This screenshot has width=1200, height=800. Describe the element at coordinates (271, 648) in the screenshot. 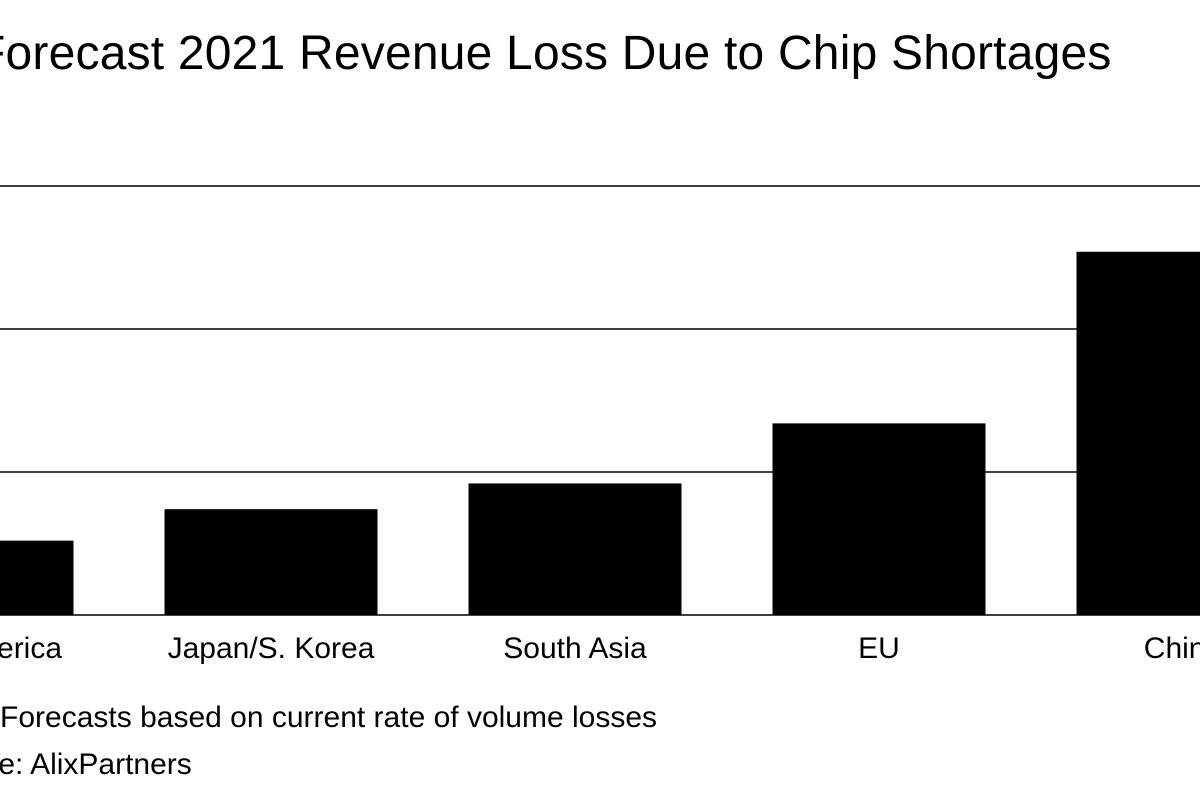

I see `category-label: Japan/S. Korea` at that location.